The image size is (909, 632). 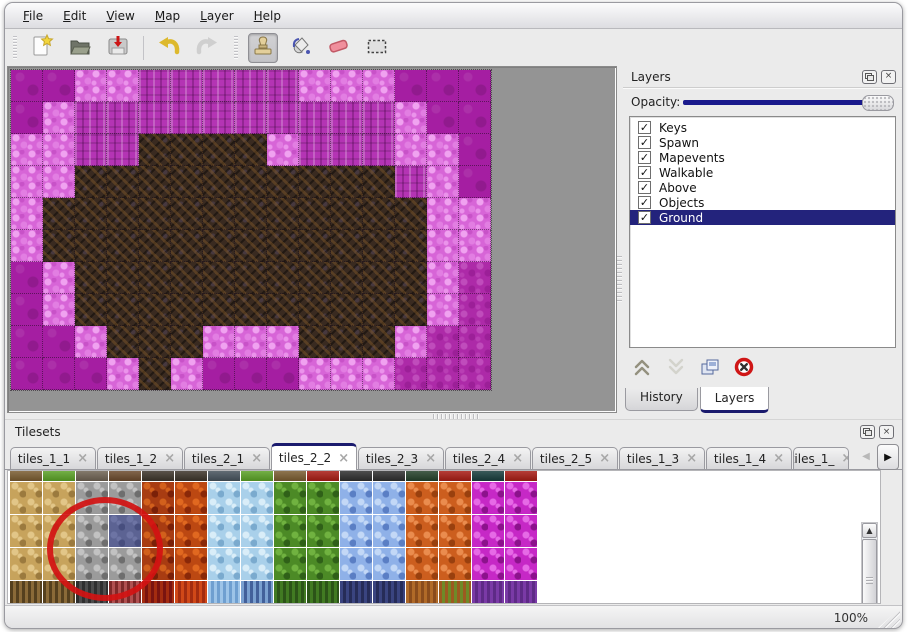 I want to click on menu-view: View, so click(x=120, y=15).